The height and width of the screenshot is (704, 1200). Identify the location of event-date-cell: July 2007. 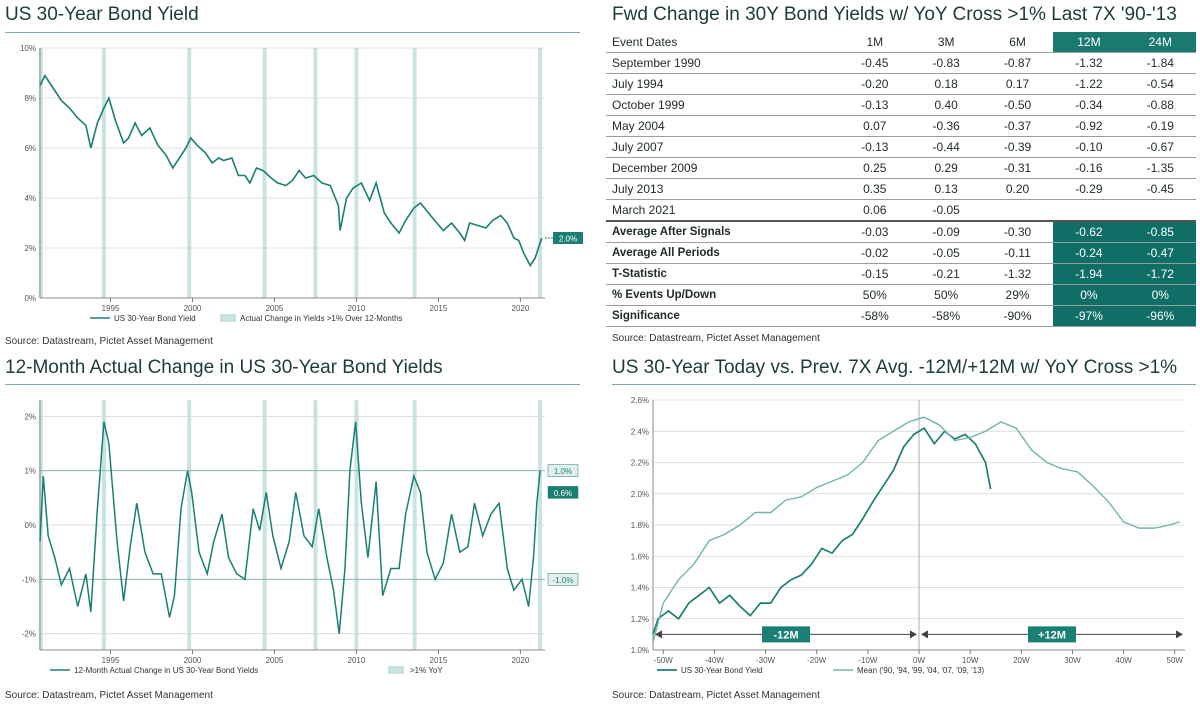
(723, 147).